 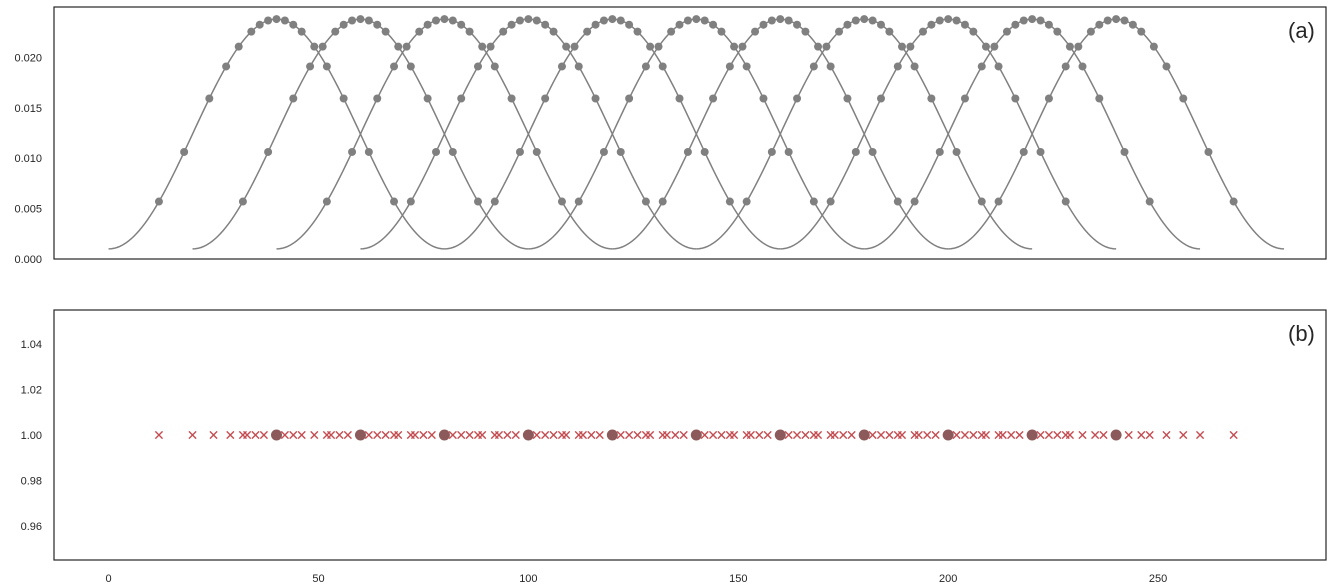 I want to click on panel-a-ytick-label: 0.000, so click(x=28, y=260).